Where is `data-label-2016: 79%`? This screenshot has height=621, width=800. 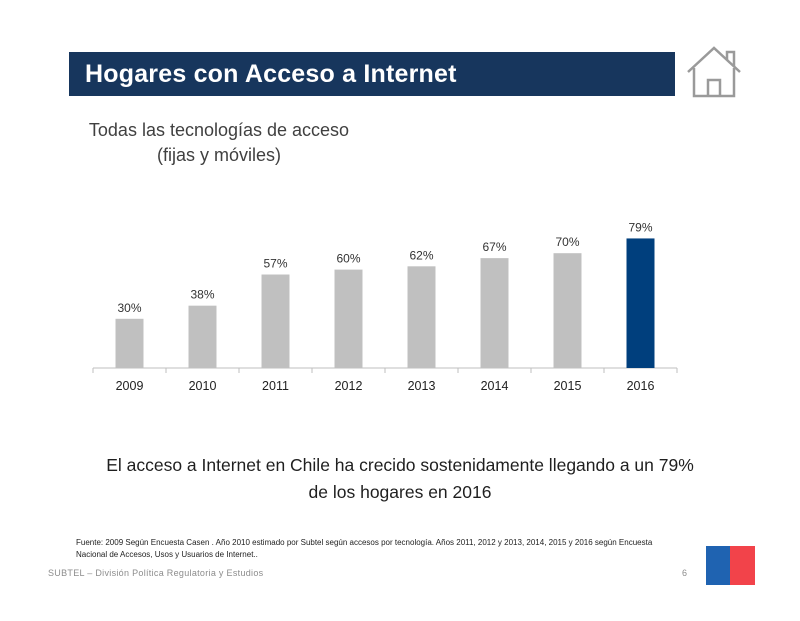
data-label-2016: 79% is located at coordinates (640, 227).